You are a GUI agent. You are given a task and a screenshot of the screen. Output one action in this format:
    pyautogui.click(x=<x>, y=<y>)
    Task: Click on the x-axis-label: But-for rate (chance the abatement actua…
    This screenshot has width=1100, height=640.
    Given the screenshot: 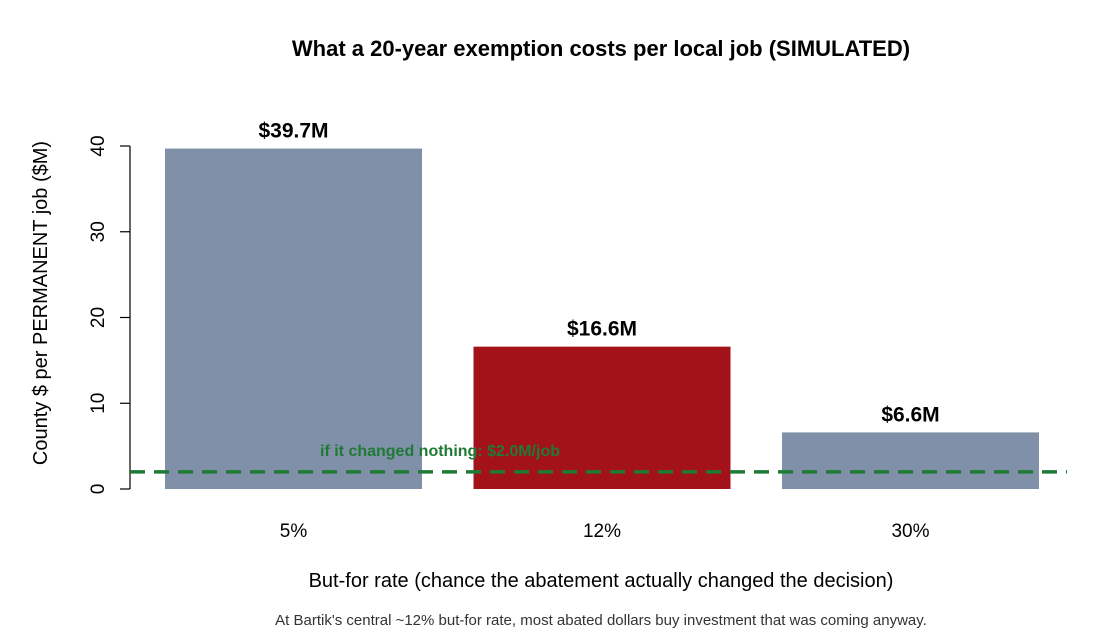 What is the action you would take?
    pyautogui.click(x=601, y=581)
    